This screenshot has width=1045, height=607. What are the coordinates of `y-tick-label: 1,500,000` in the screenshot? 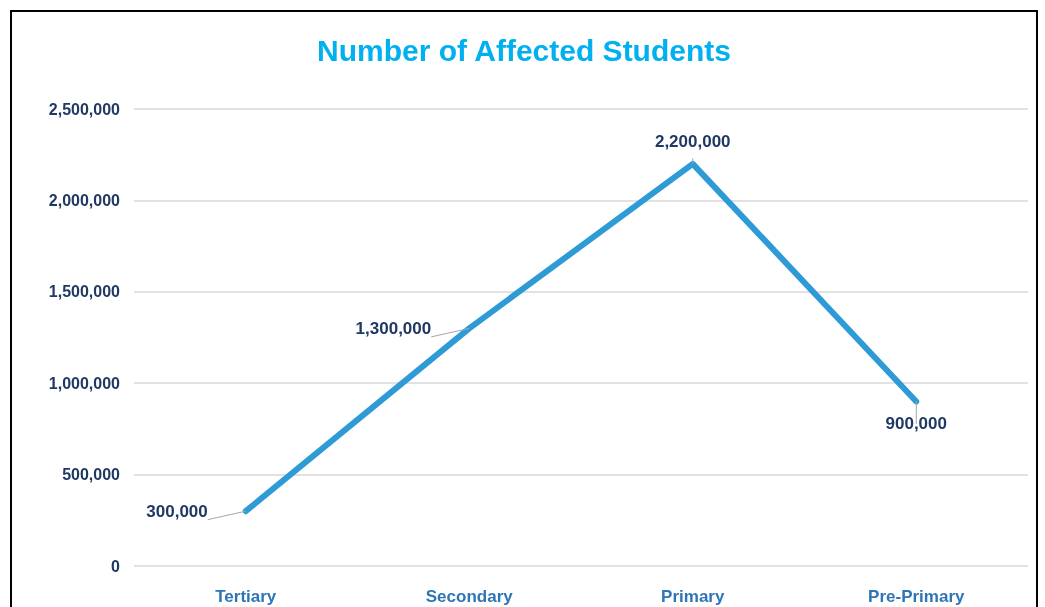 It's located at (84, 292).